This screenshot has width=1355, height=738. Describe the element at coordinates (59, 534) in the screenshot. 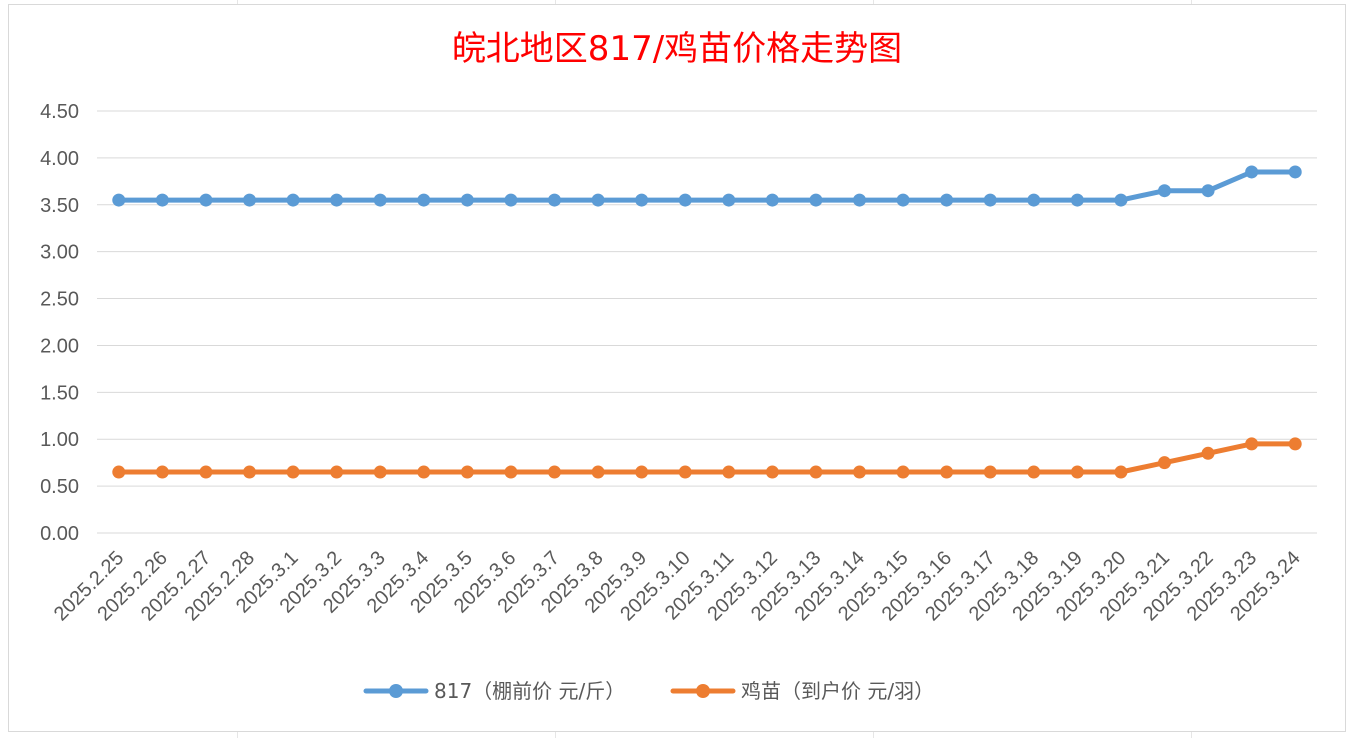

I see `y-tick-label: 0.00` at that location.